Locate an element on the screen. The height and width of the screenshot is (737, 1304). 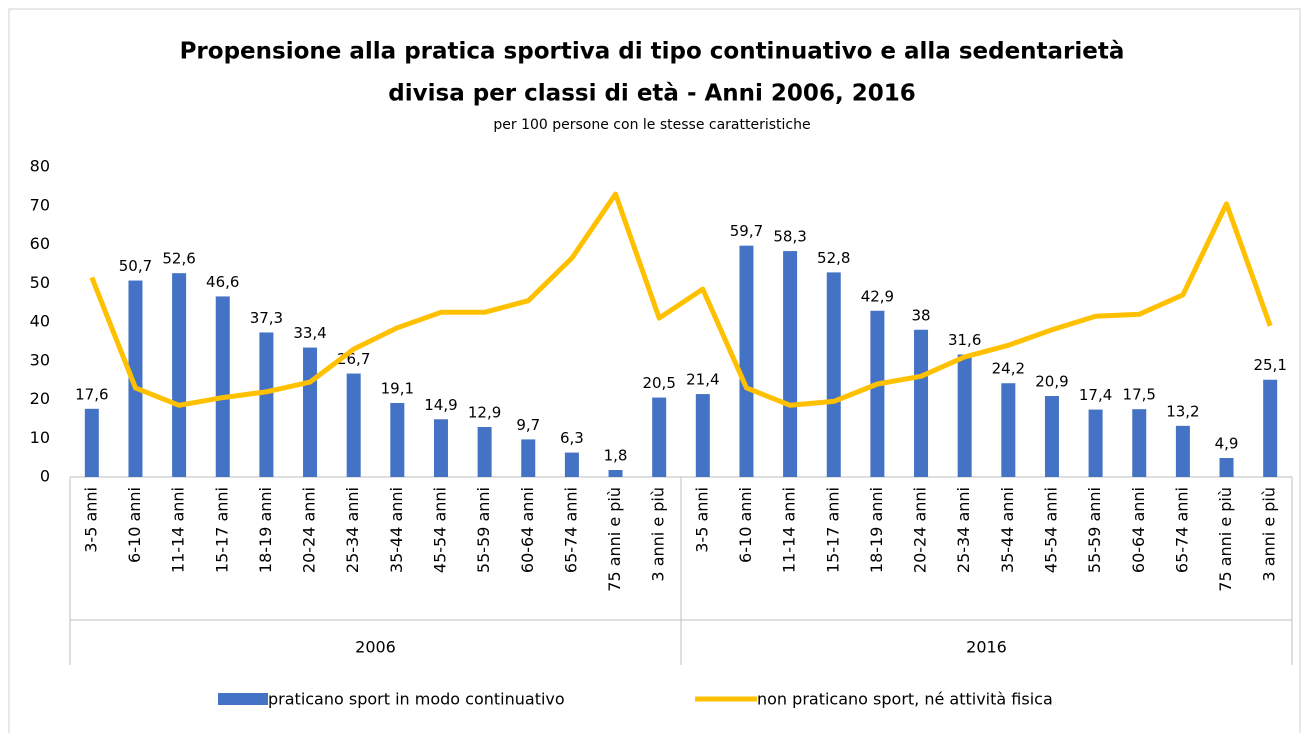
data-label: 6,3 is located at coordinates (572, 438).